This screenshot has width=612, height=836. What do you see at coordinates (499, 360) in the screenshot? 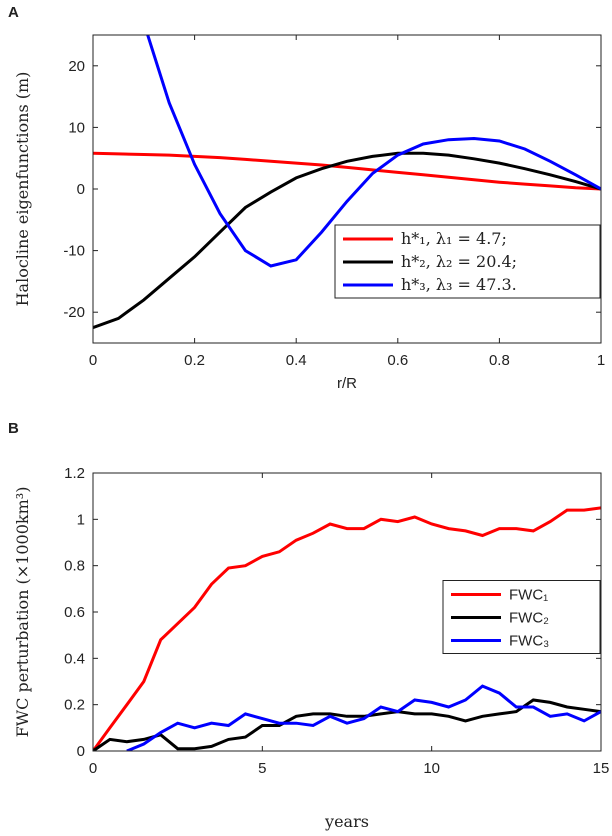
I see `x-tick-label: 0.8` at bounding box center [499, 360].